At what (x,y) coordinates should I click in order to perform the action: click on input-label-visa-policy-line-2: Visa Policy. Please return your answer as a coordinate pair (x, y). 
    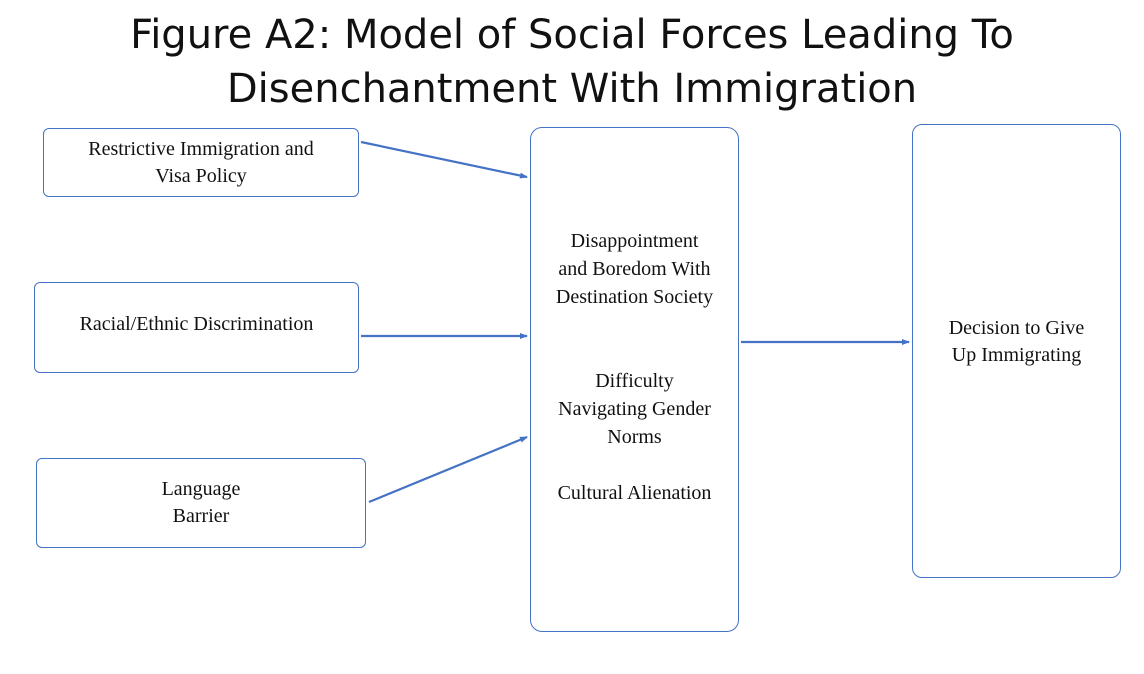
    Looking at the image, I should click on (201, 175).